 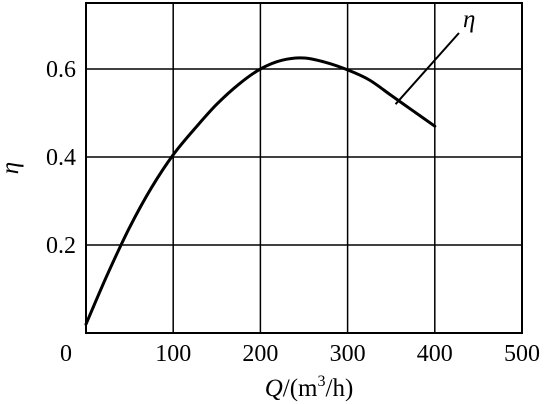 I want to click on x-axis-label: Q/(m3/h), so click(x=309, y=387).